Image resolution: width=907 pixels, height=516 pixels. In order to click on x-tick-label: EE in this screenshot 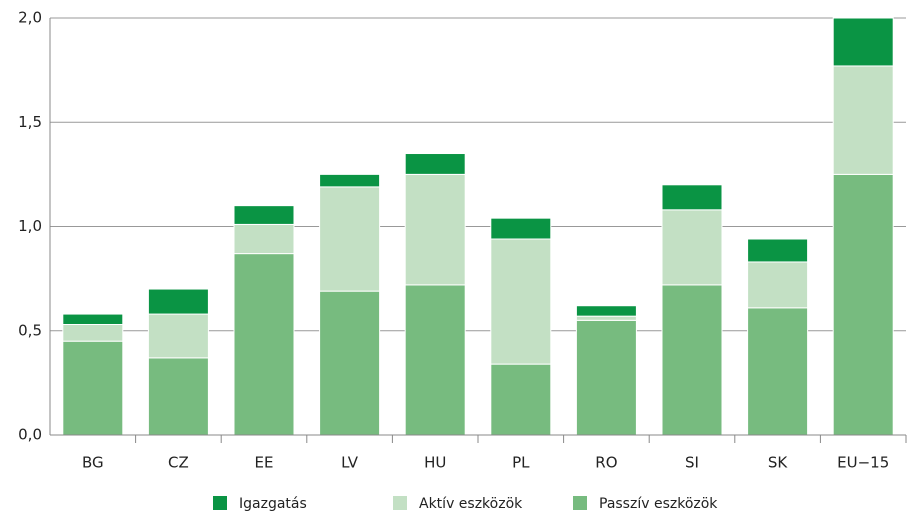, I will do `click(264, 463)`.